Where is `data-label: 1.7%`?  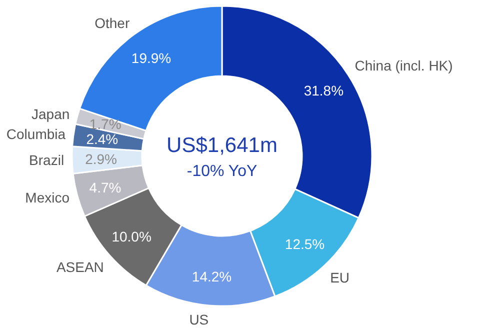 data-label: 1.7% is located at coordinates (105, 124).